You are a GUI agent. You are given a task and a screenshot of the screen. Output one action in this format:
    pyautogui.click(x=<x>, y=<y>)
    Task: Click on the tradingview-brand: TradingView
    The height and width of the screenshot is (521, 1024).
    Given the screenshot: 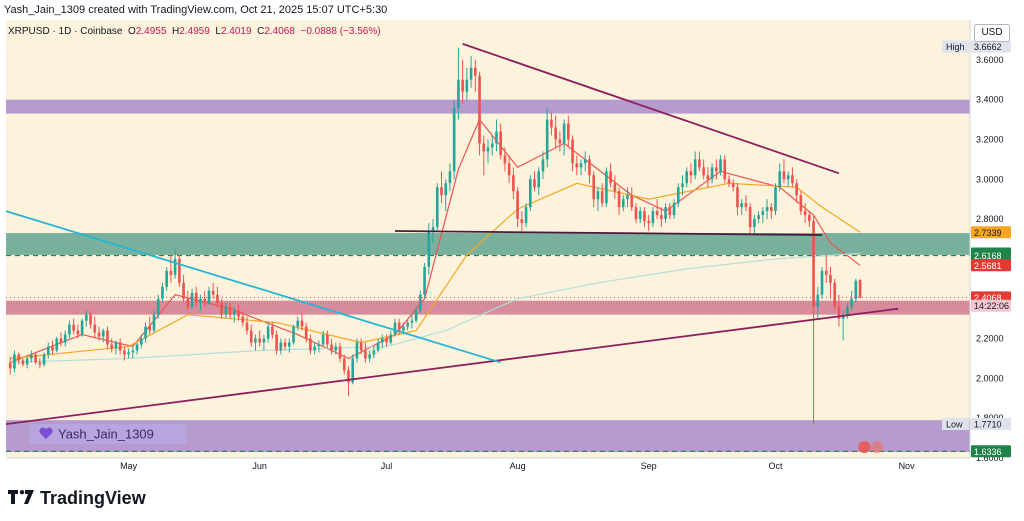 What is the action you would take?
    pyautogui.click(x=77, y=498)
    